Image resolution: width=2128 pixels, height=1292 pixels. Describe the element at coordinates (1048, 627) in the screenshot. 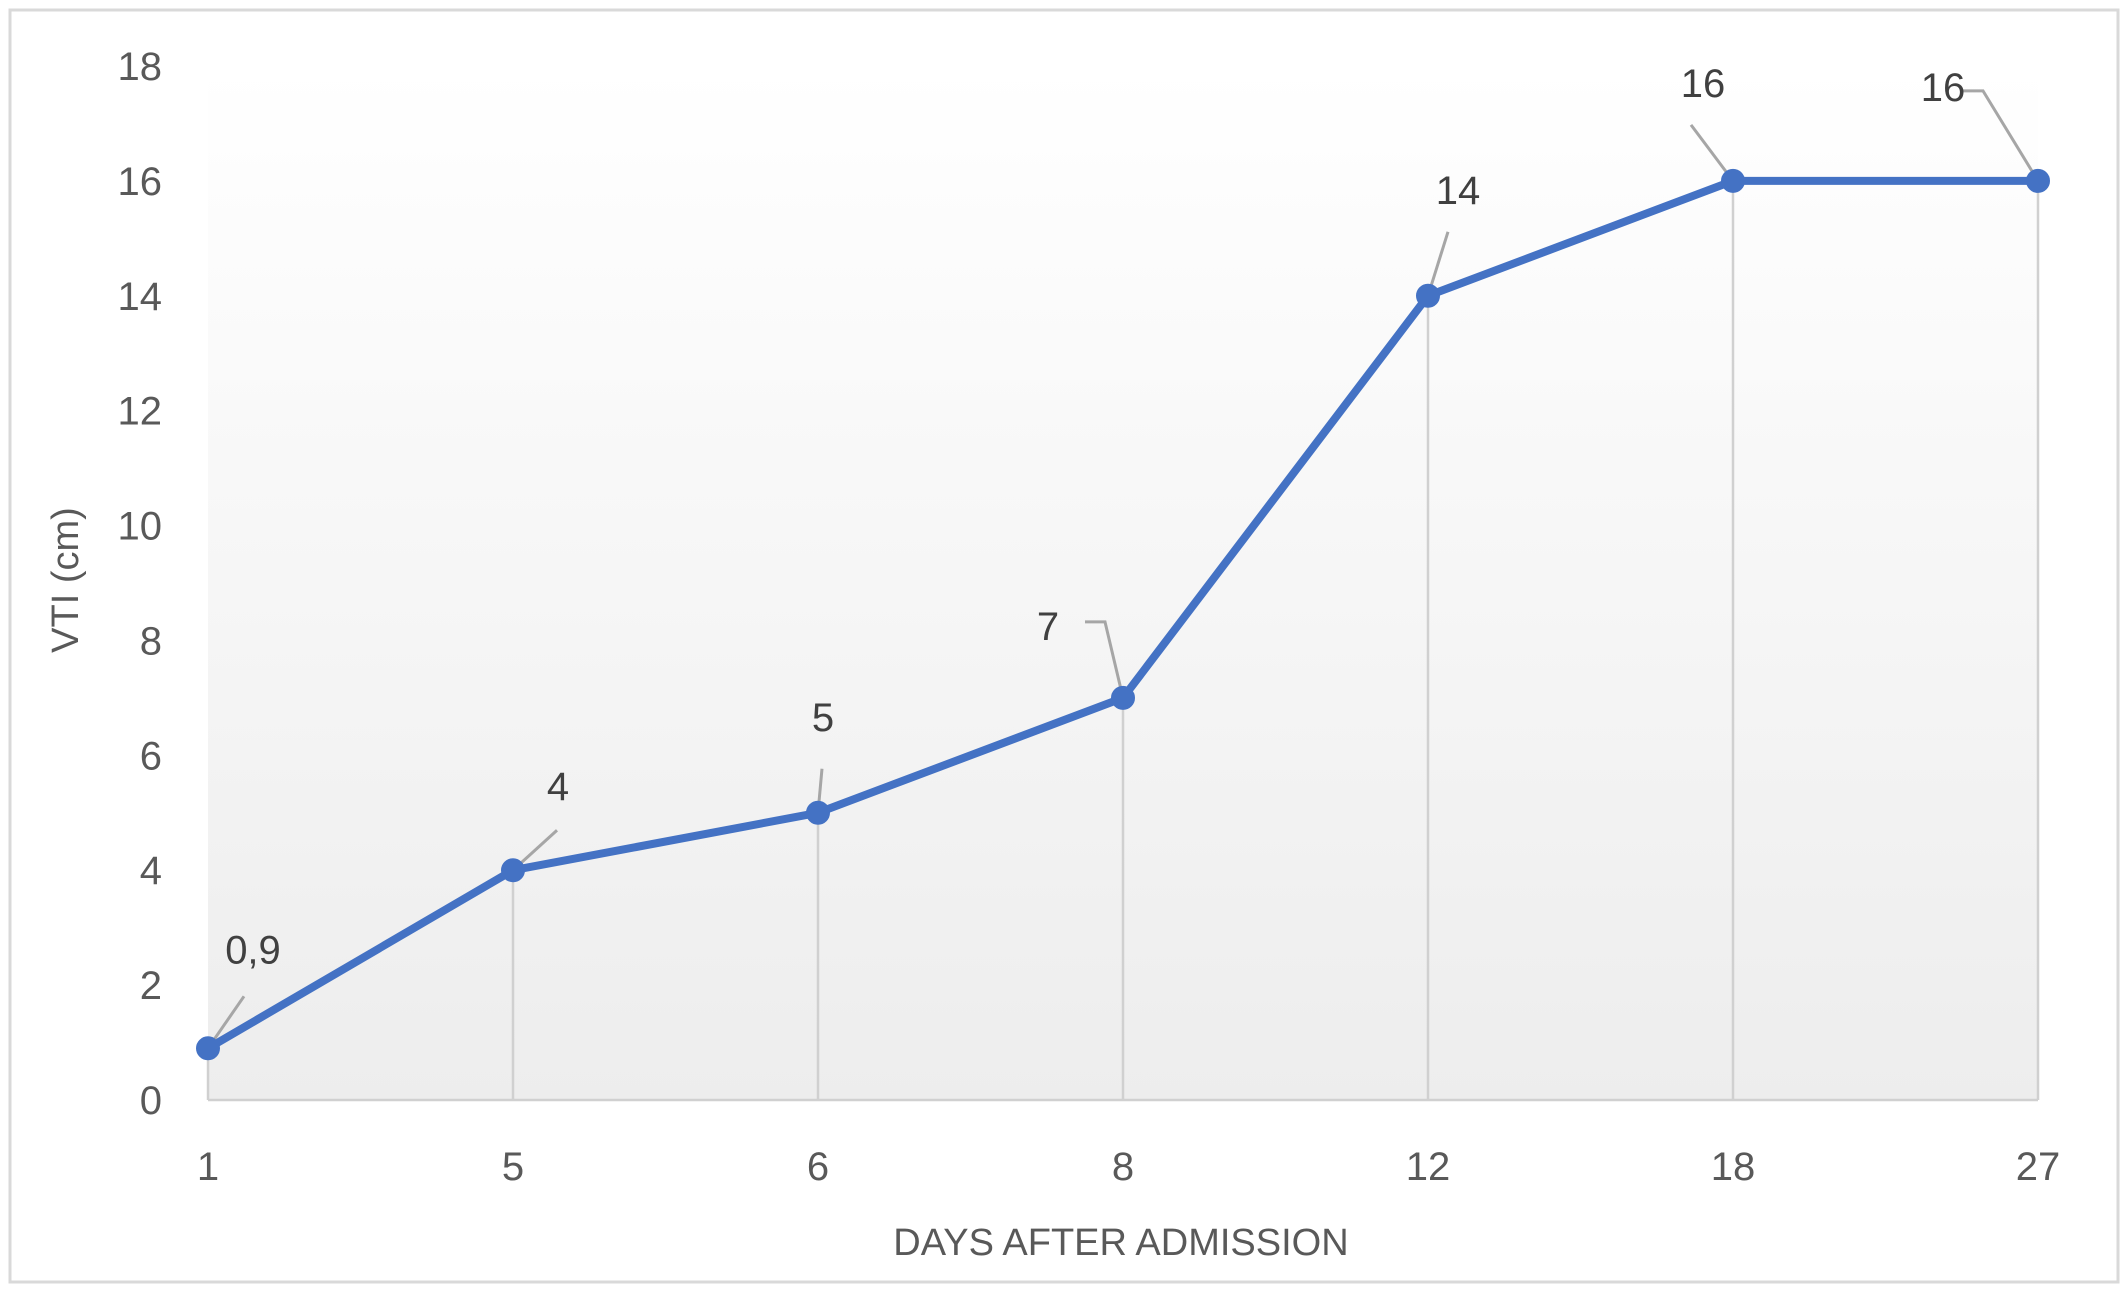

I see `data-label: 7` at that location.